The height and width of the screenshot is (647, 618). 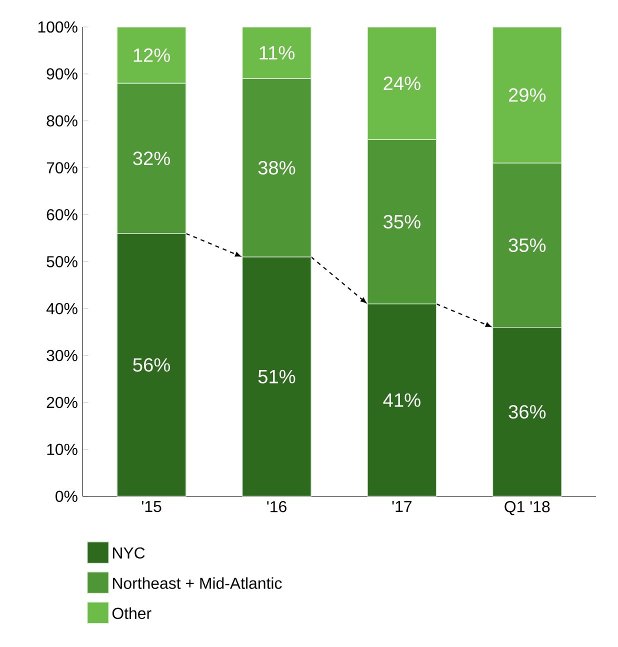 What do you see at coordinates (152, 55) in the screenshot?
I see `data-label: 12%` at bounding box center [152, 55].